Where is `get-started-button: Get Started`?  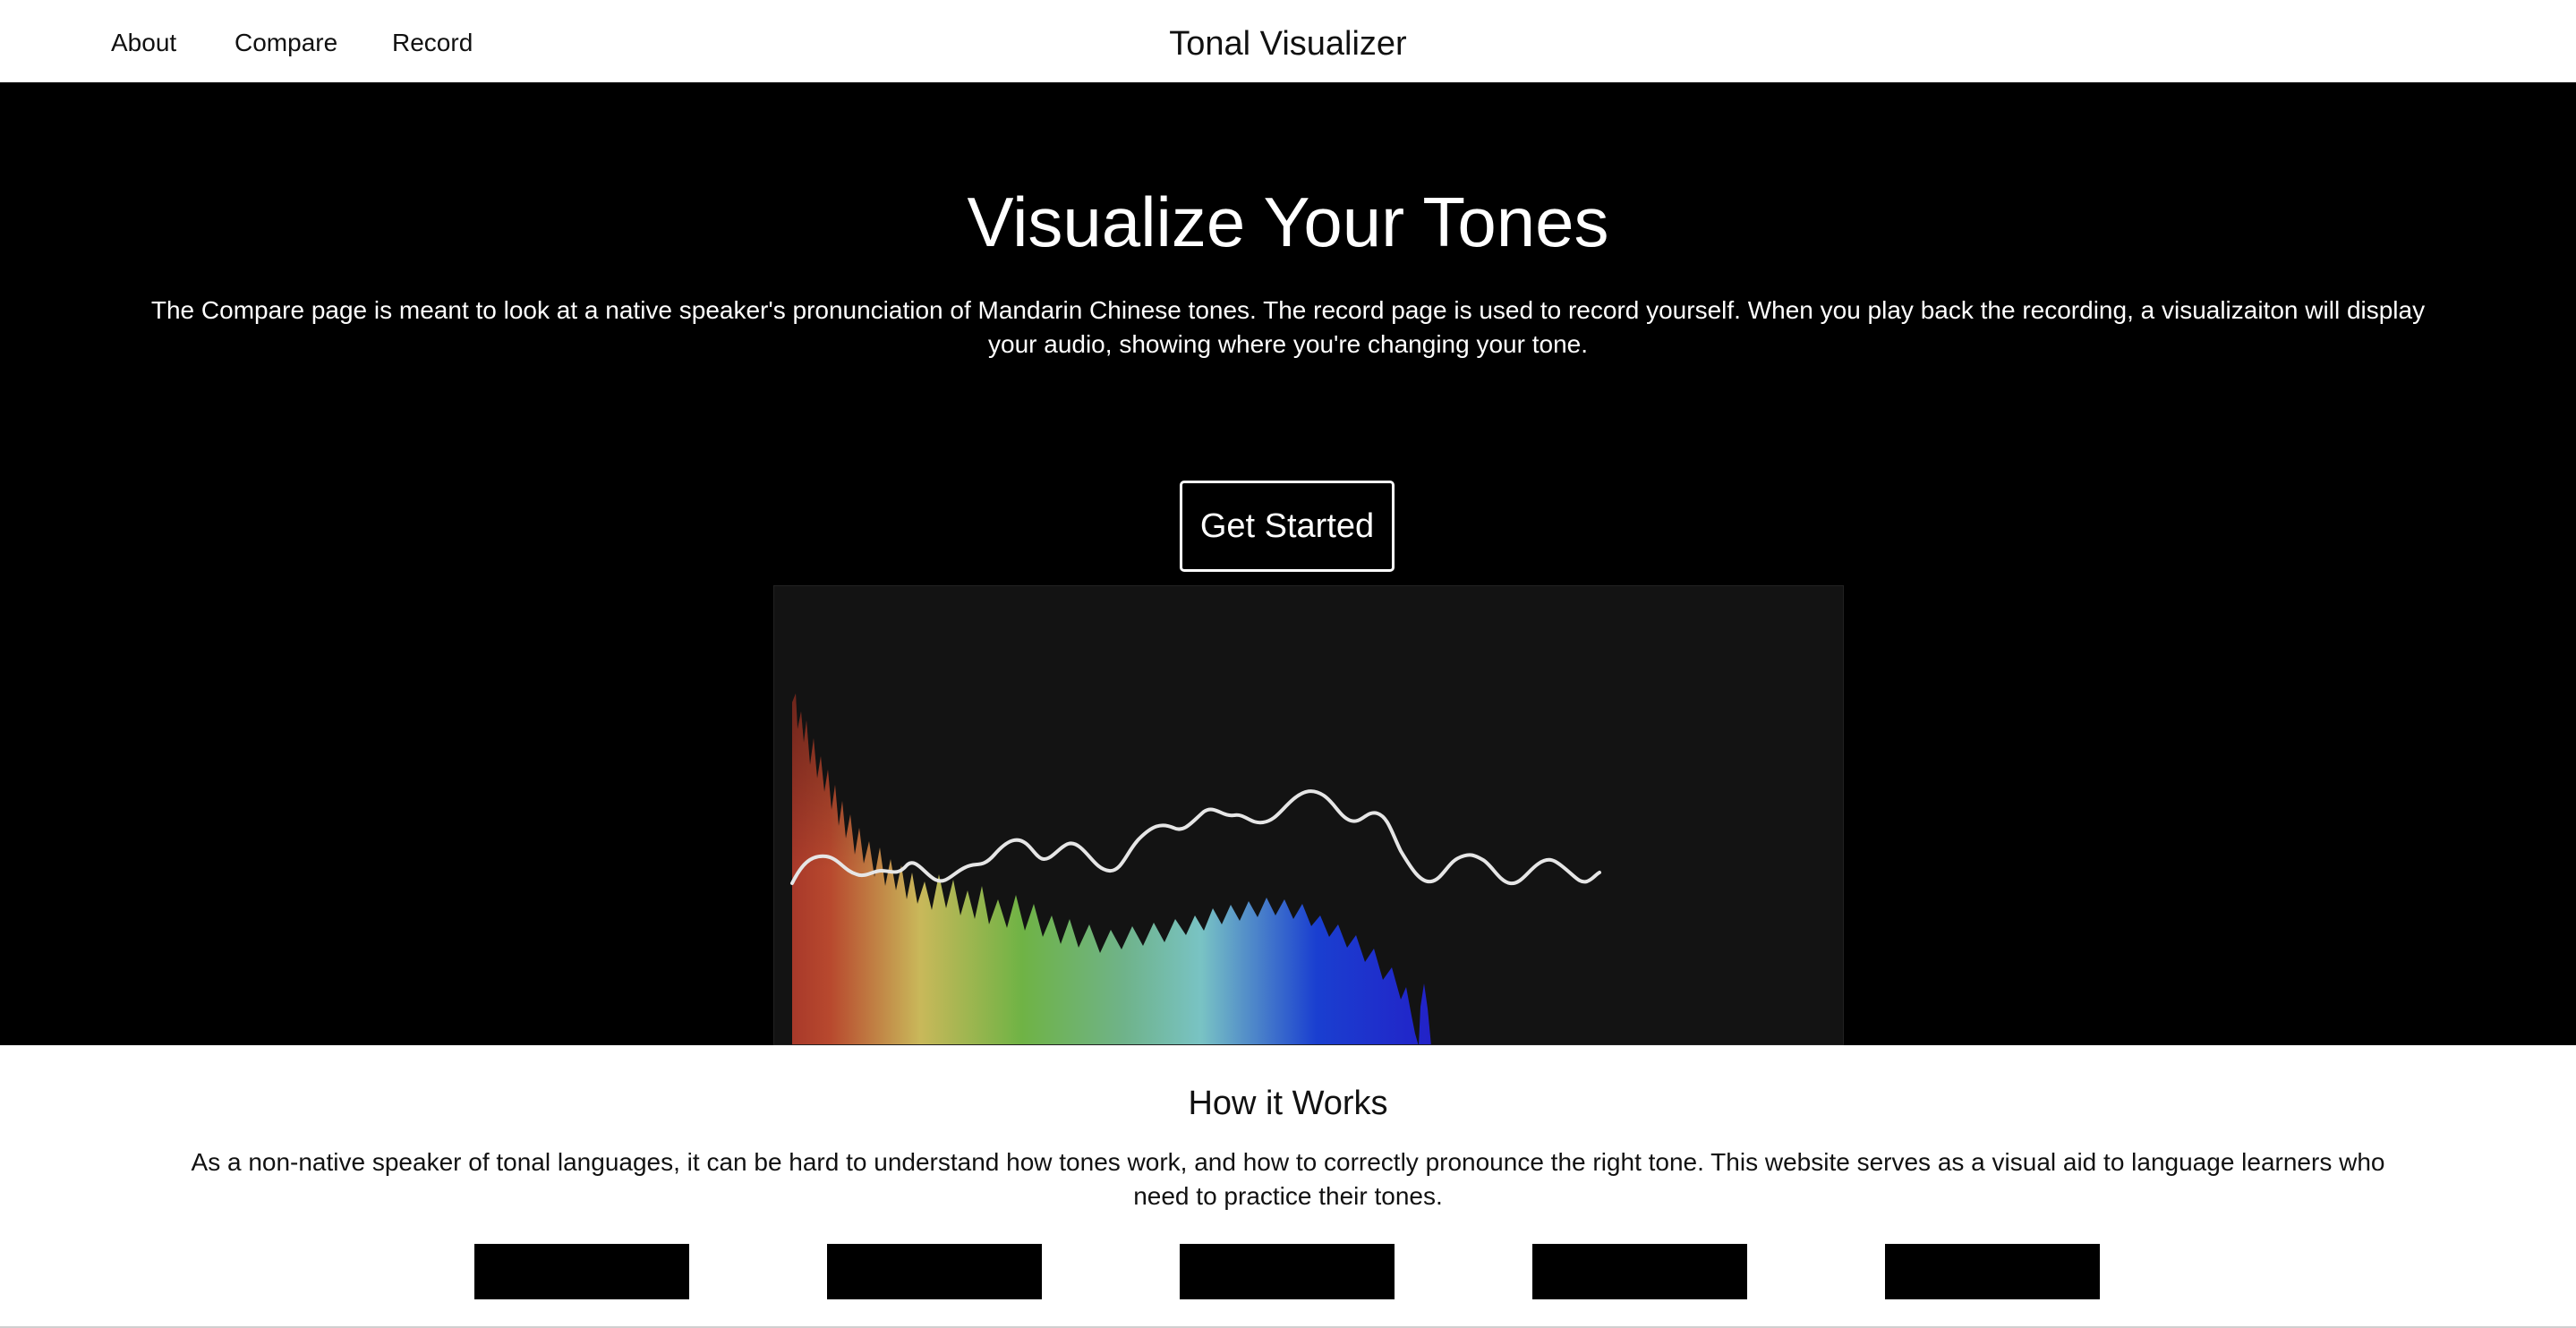 get-started-button: Get Started is located at coordinates (1287, 526).